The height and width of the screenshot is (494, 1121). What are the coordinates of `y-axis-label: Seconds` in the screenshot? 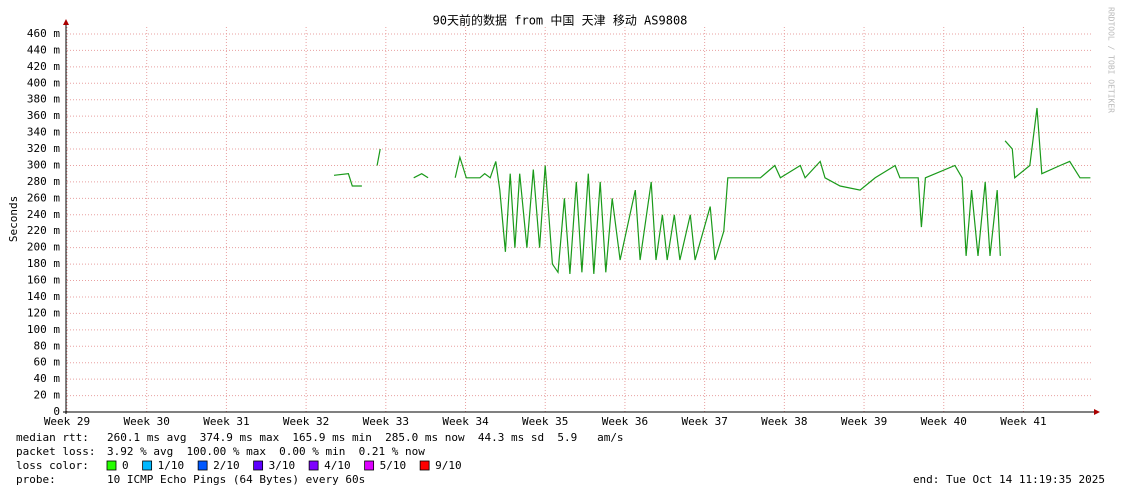 It's located at (13, 219).